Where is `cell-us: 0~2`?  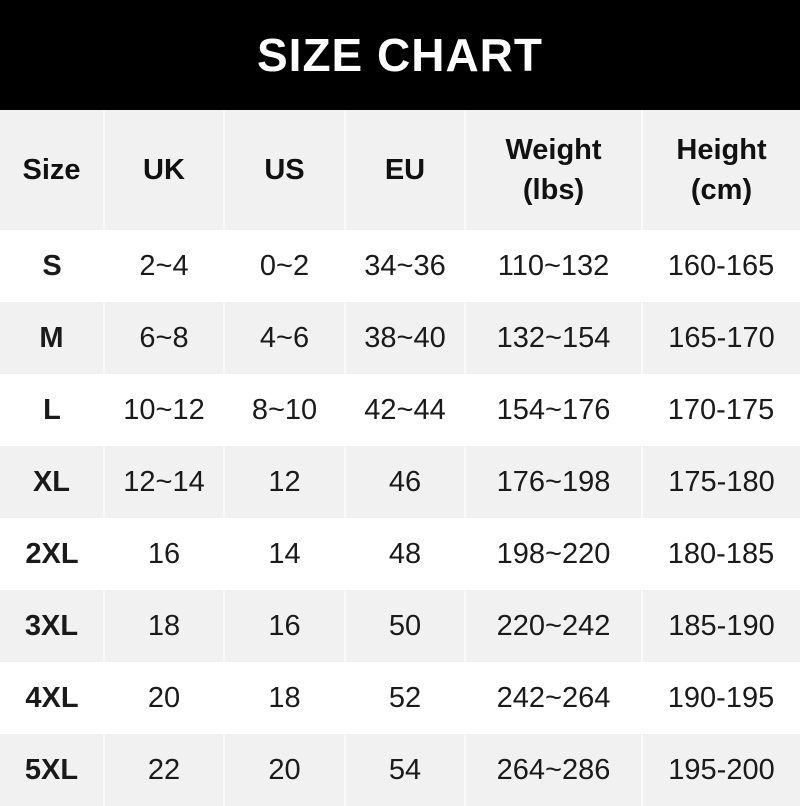
cell-us: 0~2 is located at coordinates (284, 265).